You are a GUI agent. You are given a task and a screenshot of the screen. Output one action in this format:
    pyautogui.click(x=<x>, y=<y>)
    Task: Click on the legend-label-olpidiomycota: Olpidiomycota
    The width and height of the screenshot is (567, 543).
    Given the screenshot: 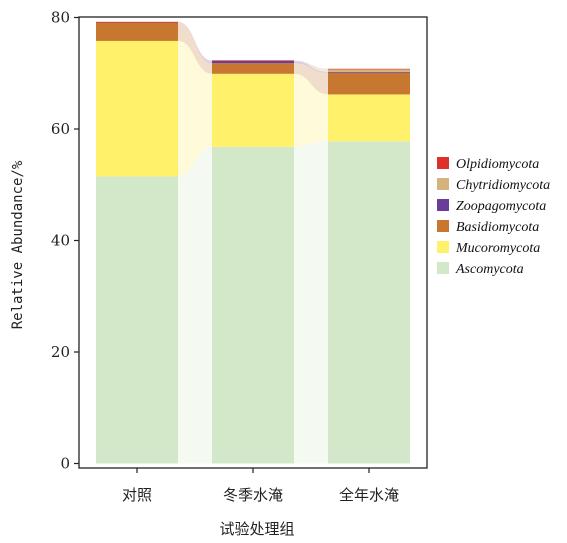 What is the action you would take?
    pyautogui.click(x=497, y=164)
    